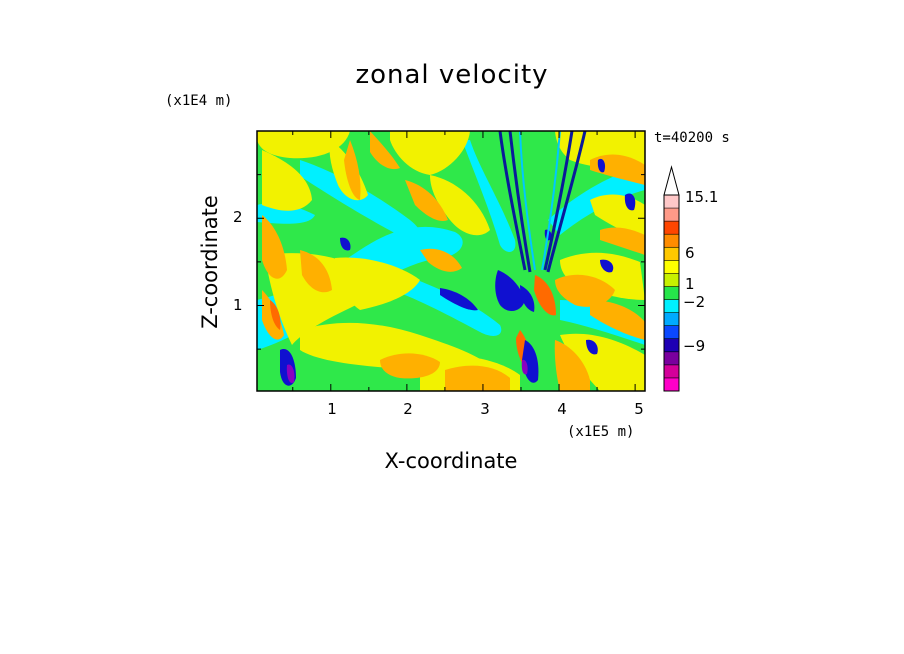 The height and width of the screenshot is (654, 904). I want to click on colorbar-label: −2, so click(694, 302).